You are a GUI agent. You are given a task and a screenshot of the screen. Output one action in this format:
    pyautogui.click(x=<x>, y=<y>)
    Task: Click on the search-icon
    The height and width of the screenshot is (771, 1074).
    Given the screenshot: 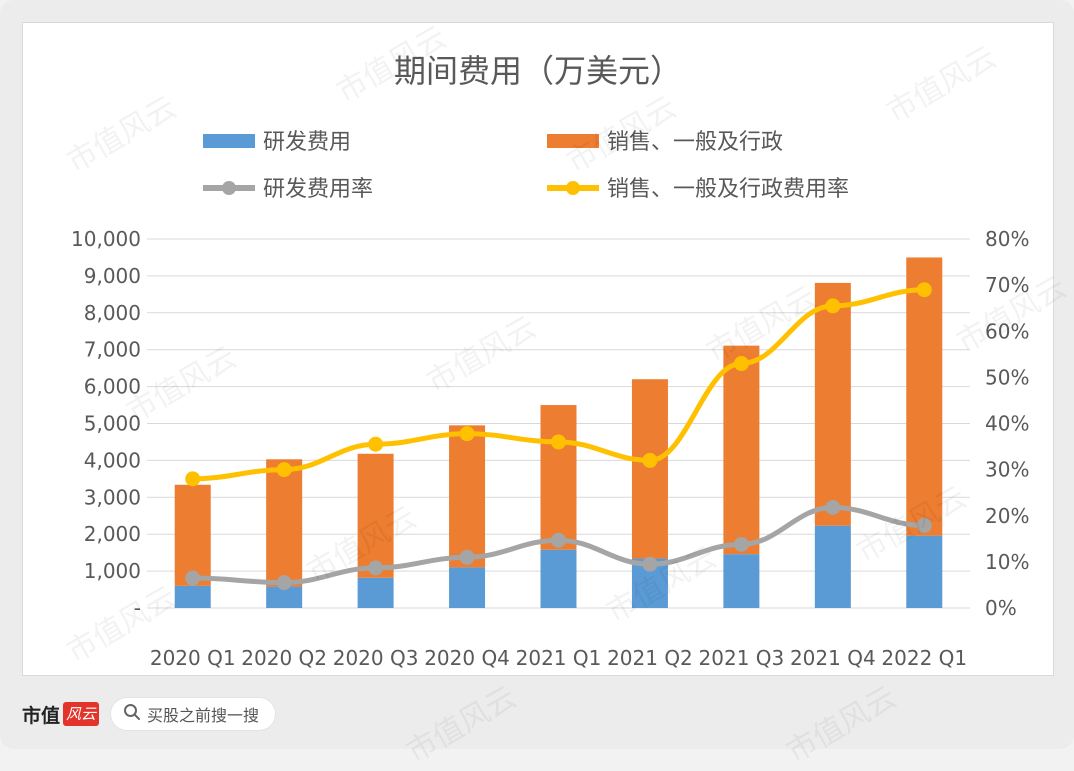 What is the action you would take?
    pyautogui.click(x=132, y=714)
    